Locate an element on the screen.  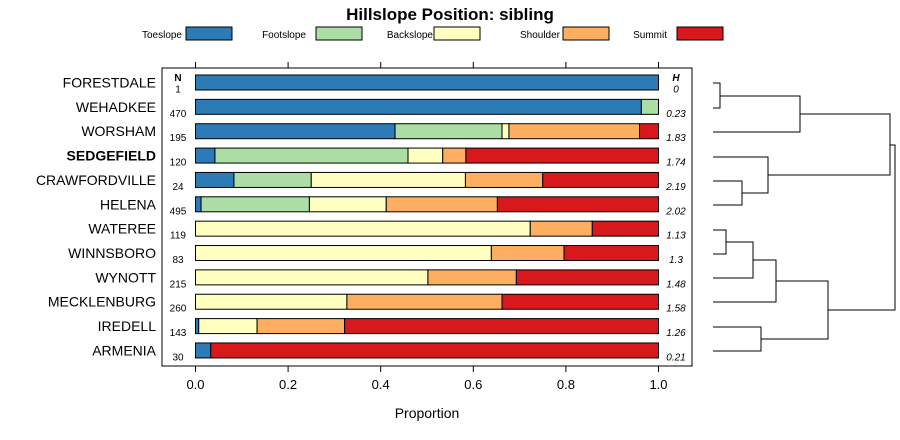
category-label: IREDELL is located at coordinates (127, 326).